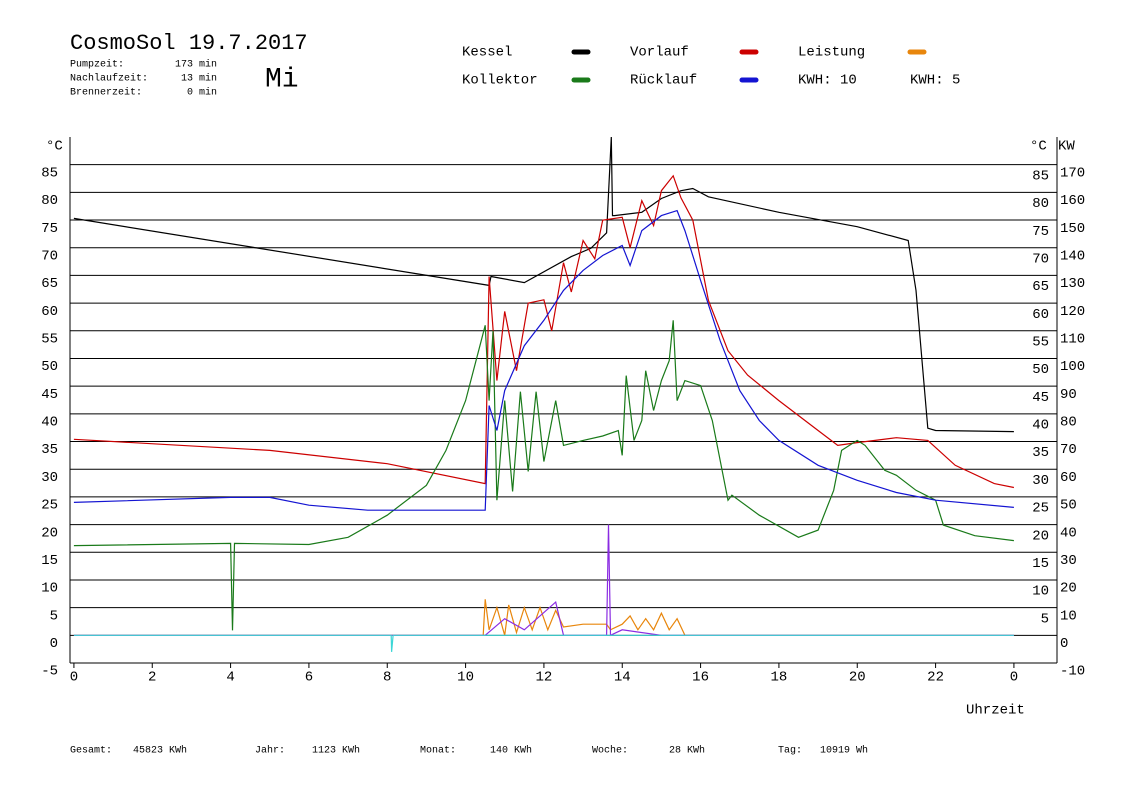  Describe the element at coordinates (1068, 423) in the screenshot. I see `y2-tick-label: 80` at that location.